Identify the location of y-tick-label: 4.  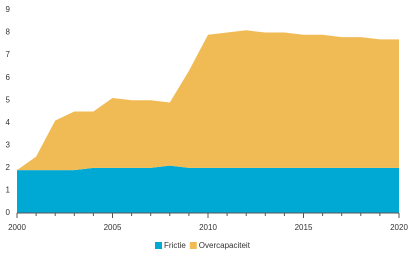
(8, 122).